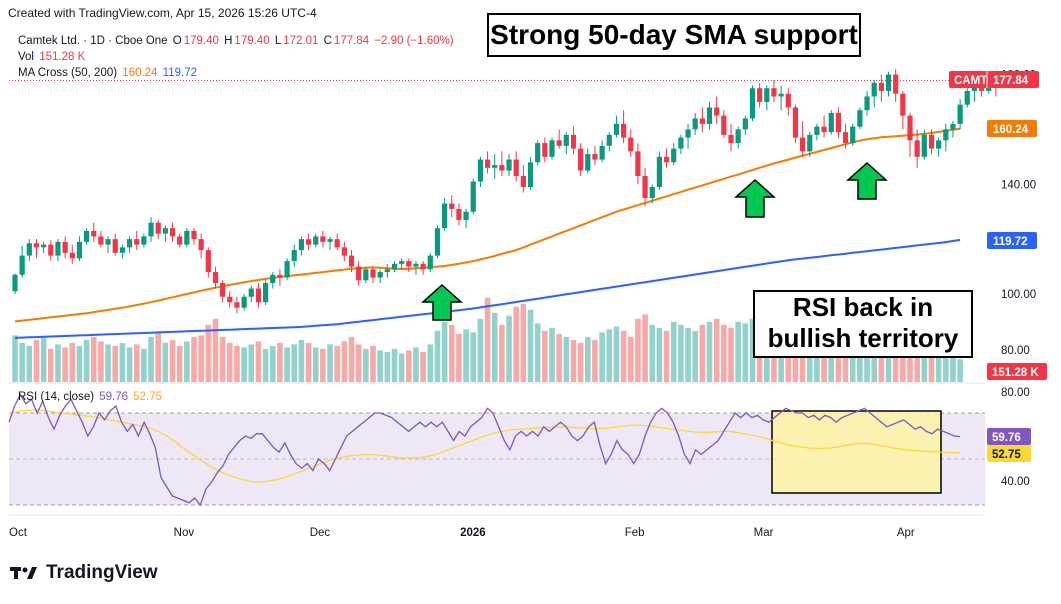 The image size is (1061, 604). Describe the element at coordinates (52, 57) in the screenshot. I see `legend-volume: Vol 151.28 K` at that location.